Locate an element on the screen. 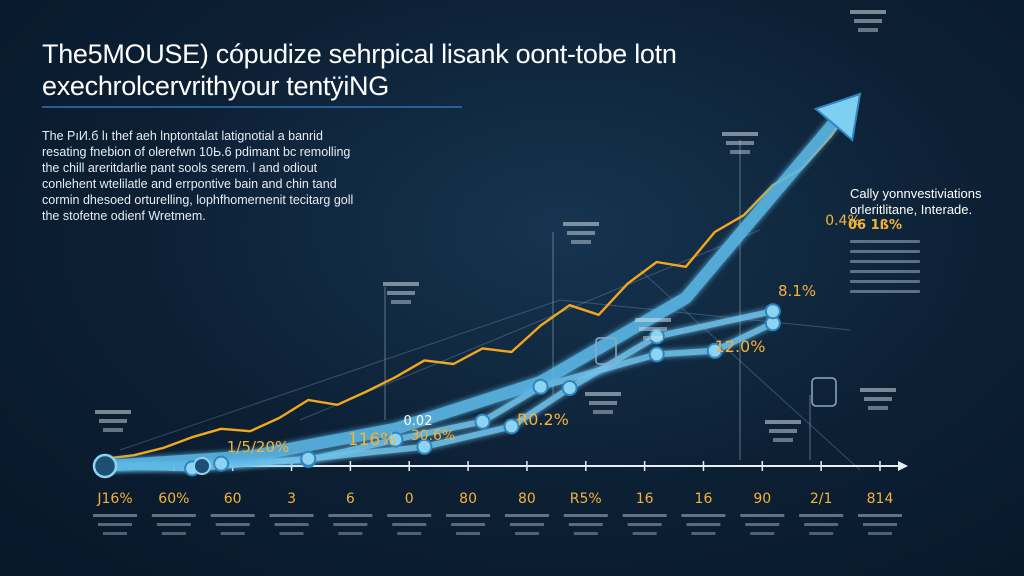 This screenshot has width=1024, height=576. point-value-label: 8.1% is located at coordinates (797, 291).